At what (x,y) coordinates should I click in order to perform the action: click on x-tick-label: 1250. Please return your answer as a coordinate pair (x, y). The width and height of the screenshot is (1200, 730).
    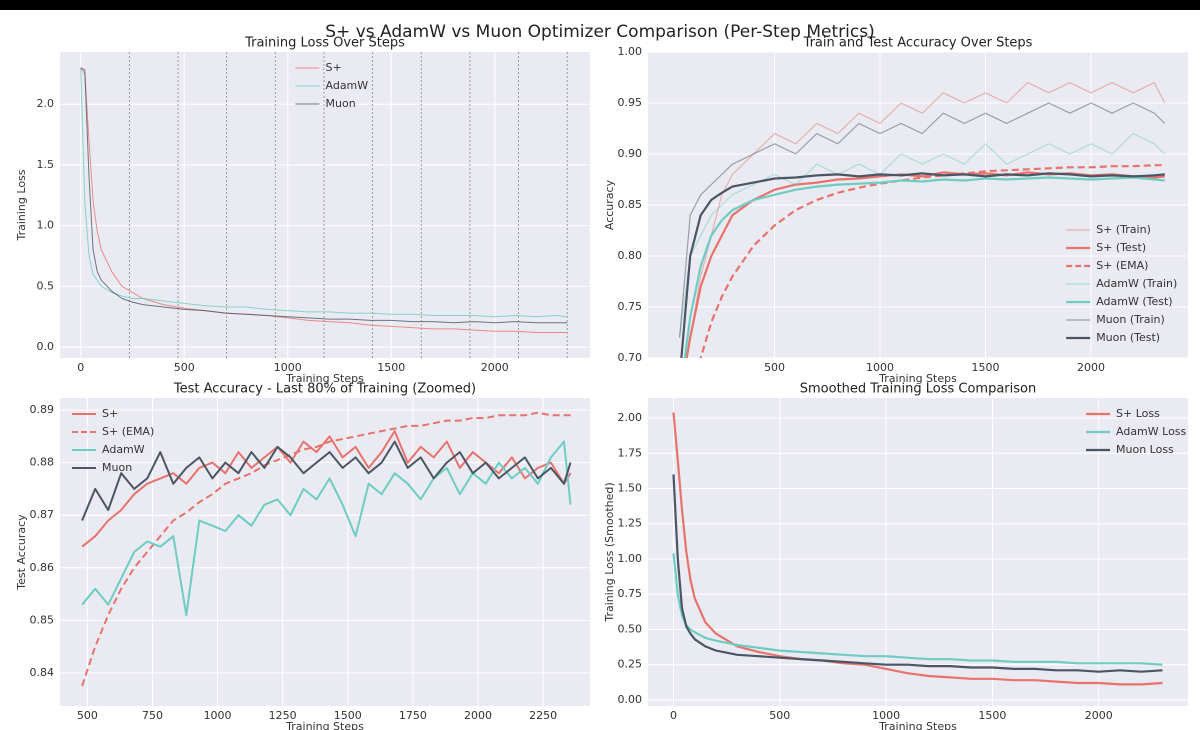
    Looking at the image, I should click on (283, 715).